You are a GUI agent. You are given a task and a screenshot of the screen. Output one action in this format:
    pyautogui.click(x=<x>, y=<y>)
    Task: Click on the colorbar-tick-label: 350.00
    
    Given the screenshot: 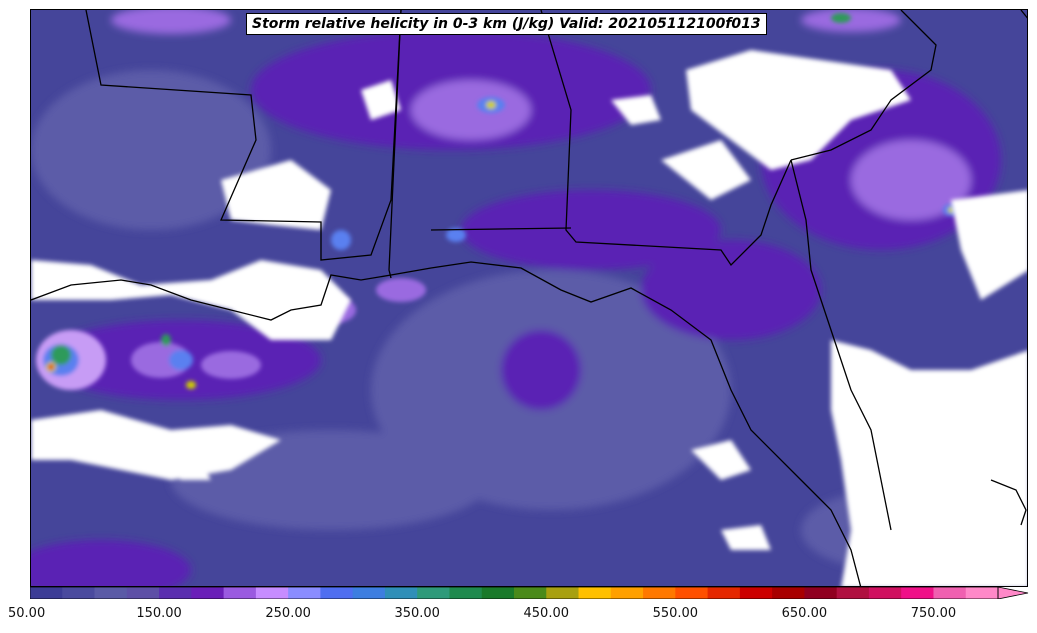 What is the action you would take?
    pyautogui.click(x=417, y=613)
    